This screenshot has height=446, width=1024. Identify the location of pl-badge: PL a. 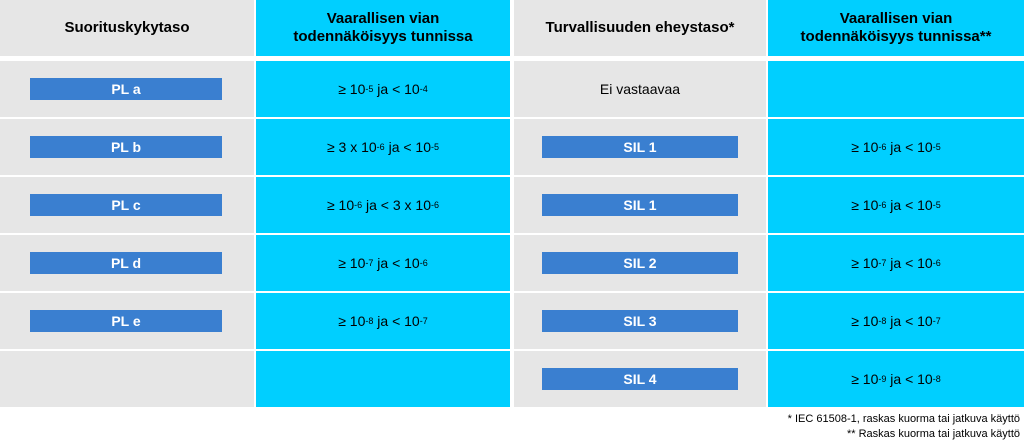
(126, 89).